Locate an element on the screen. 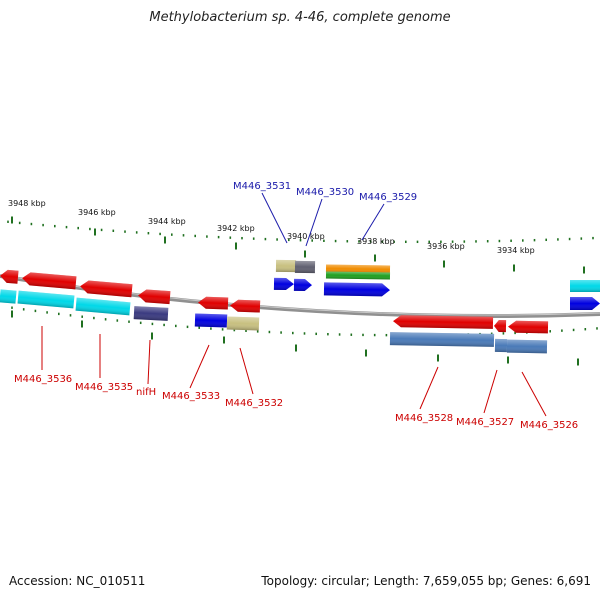 The image size is (600, 600). scale-label: 3938 kbp is located at coordinates (376, 241).